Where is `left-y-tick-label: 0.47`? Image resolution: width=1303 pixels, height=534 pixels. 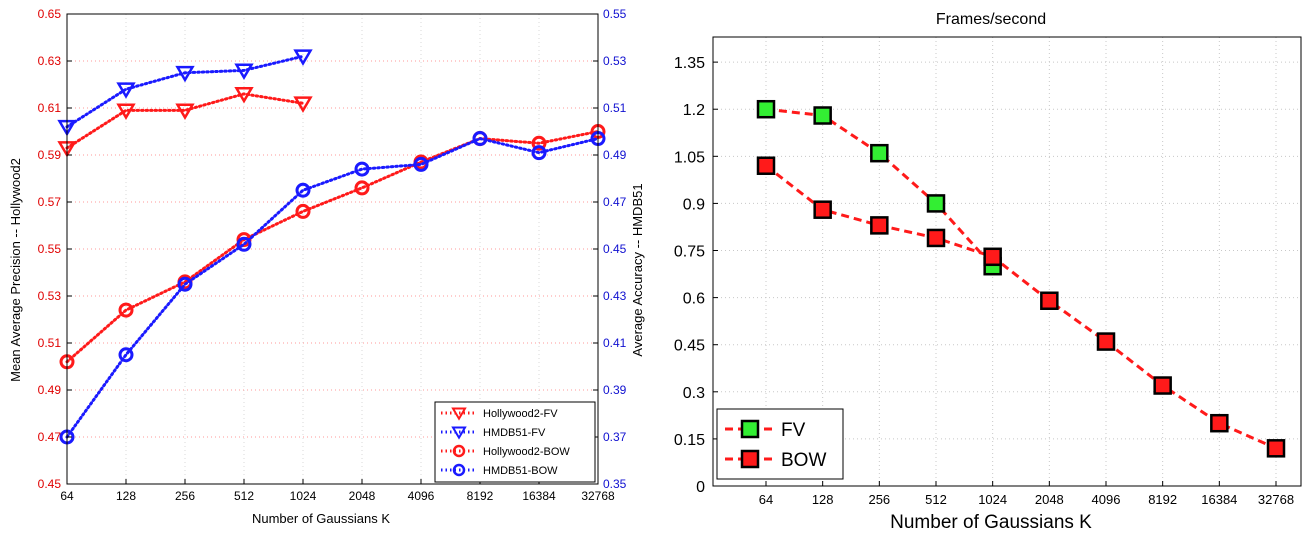
left-y-tick-label: 0.47 is located at coordinates (50, 437).